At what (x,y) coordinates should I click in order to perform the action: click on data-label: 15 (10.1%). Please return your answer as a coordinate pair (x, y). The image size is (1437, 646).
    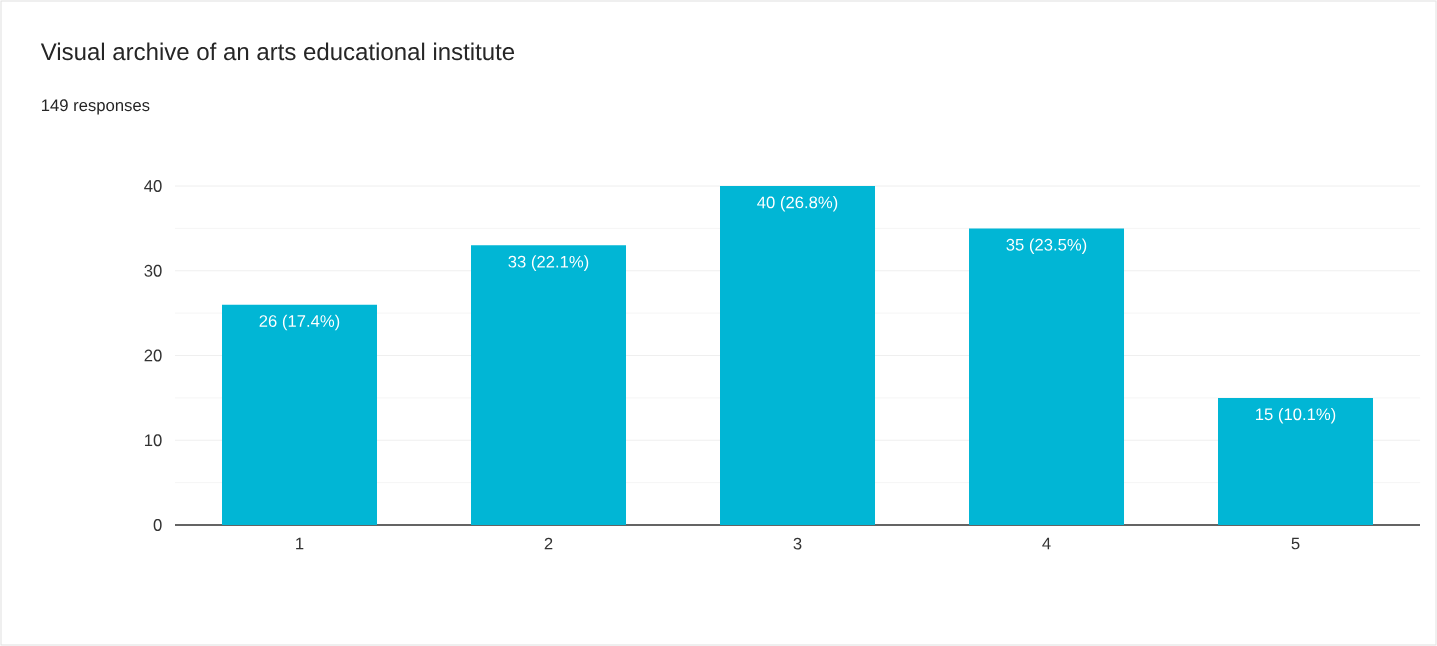
    Looking at the image, I should click on (1296, 415).